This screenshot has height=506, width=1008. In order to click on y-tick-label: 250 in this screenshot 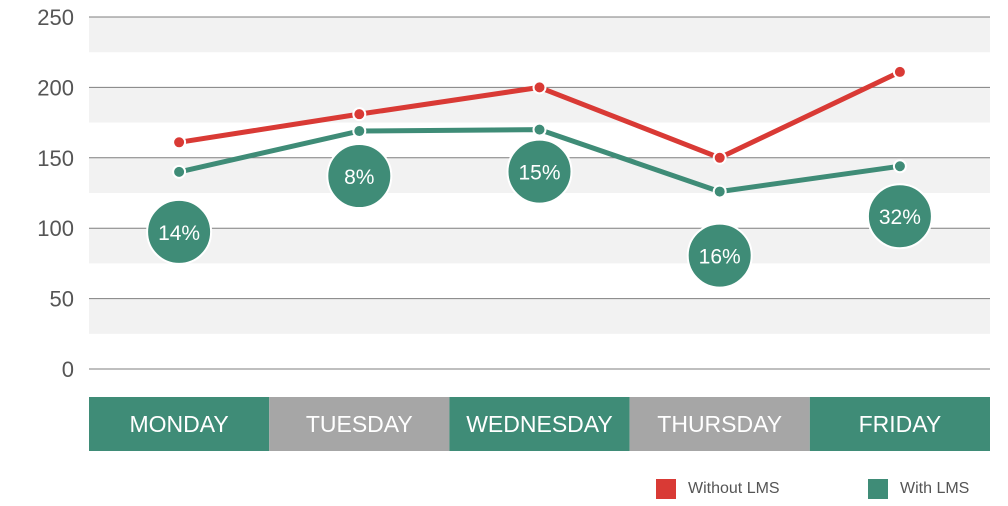, I will do `click(55, 17)`.